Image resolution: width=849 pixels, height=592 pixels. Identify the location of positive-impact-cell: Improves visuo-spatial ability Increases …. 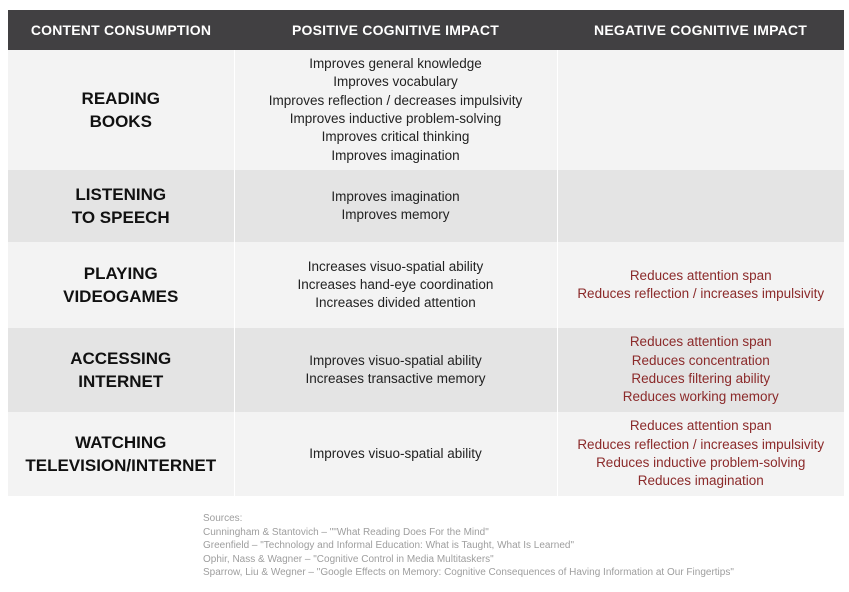
(396, 370).